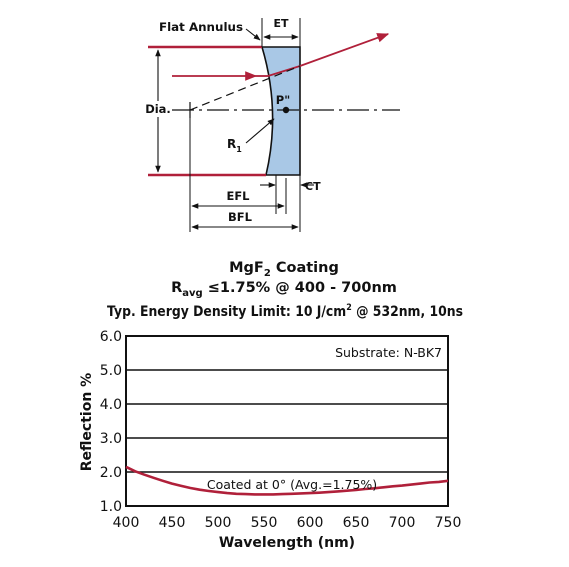  What do you see at coordinates (245, 88) in the screenshot?
I see `virtual-ray` at bounding box center [245, 88].